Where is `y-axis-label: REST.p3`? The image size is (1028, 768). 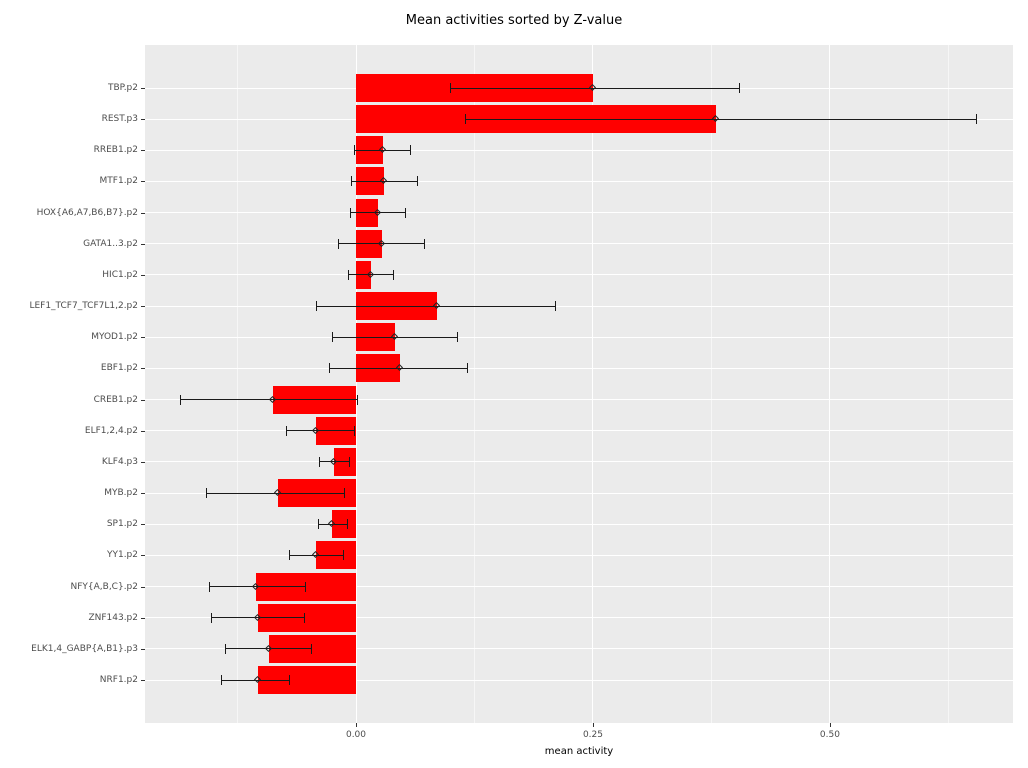
y-axis-label: REST.p3 is located at coordinates (119, 119).